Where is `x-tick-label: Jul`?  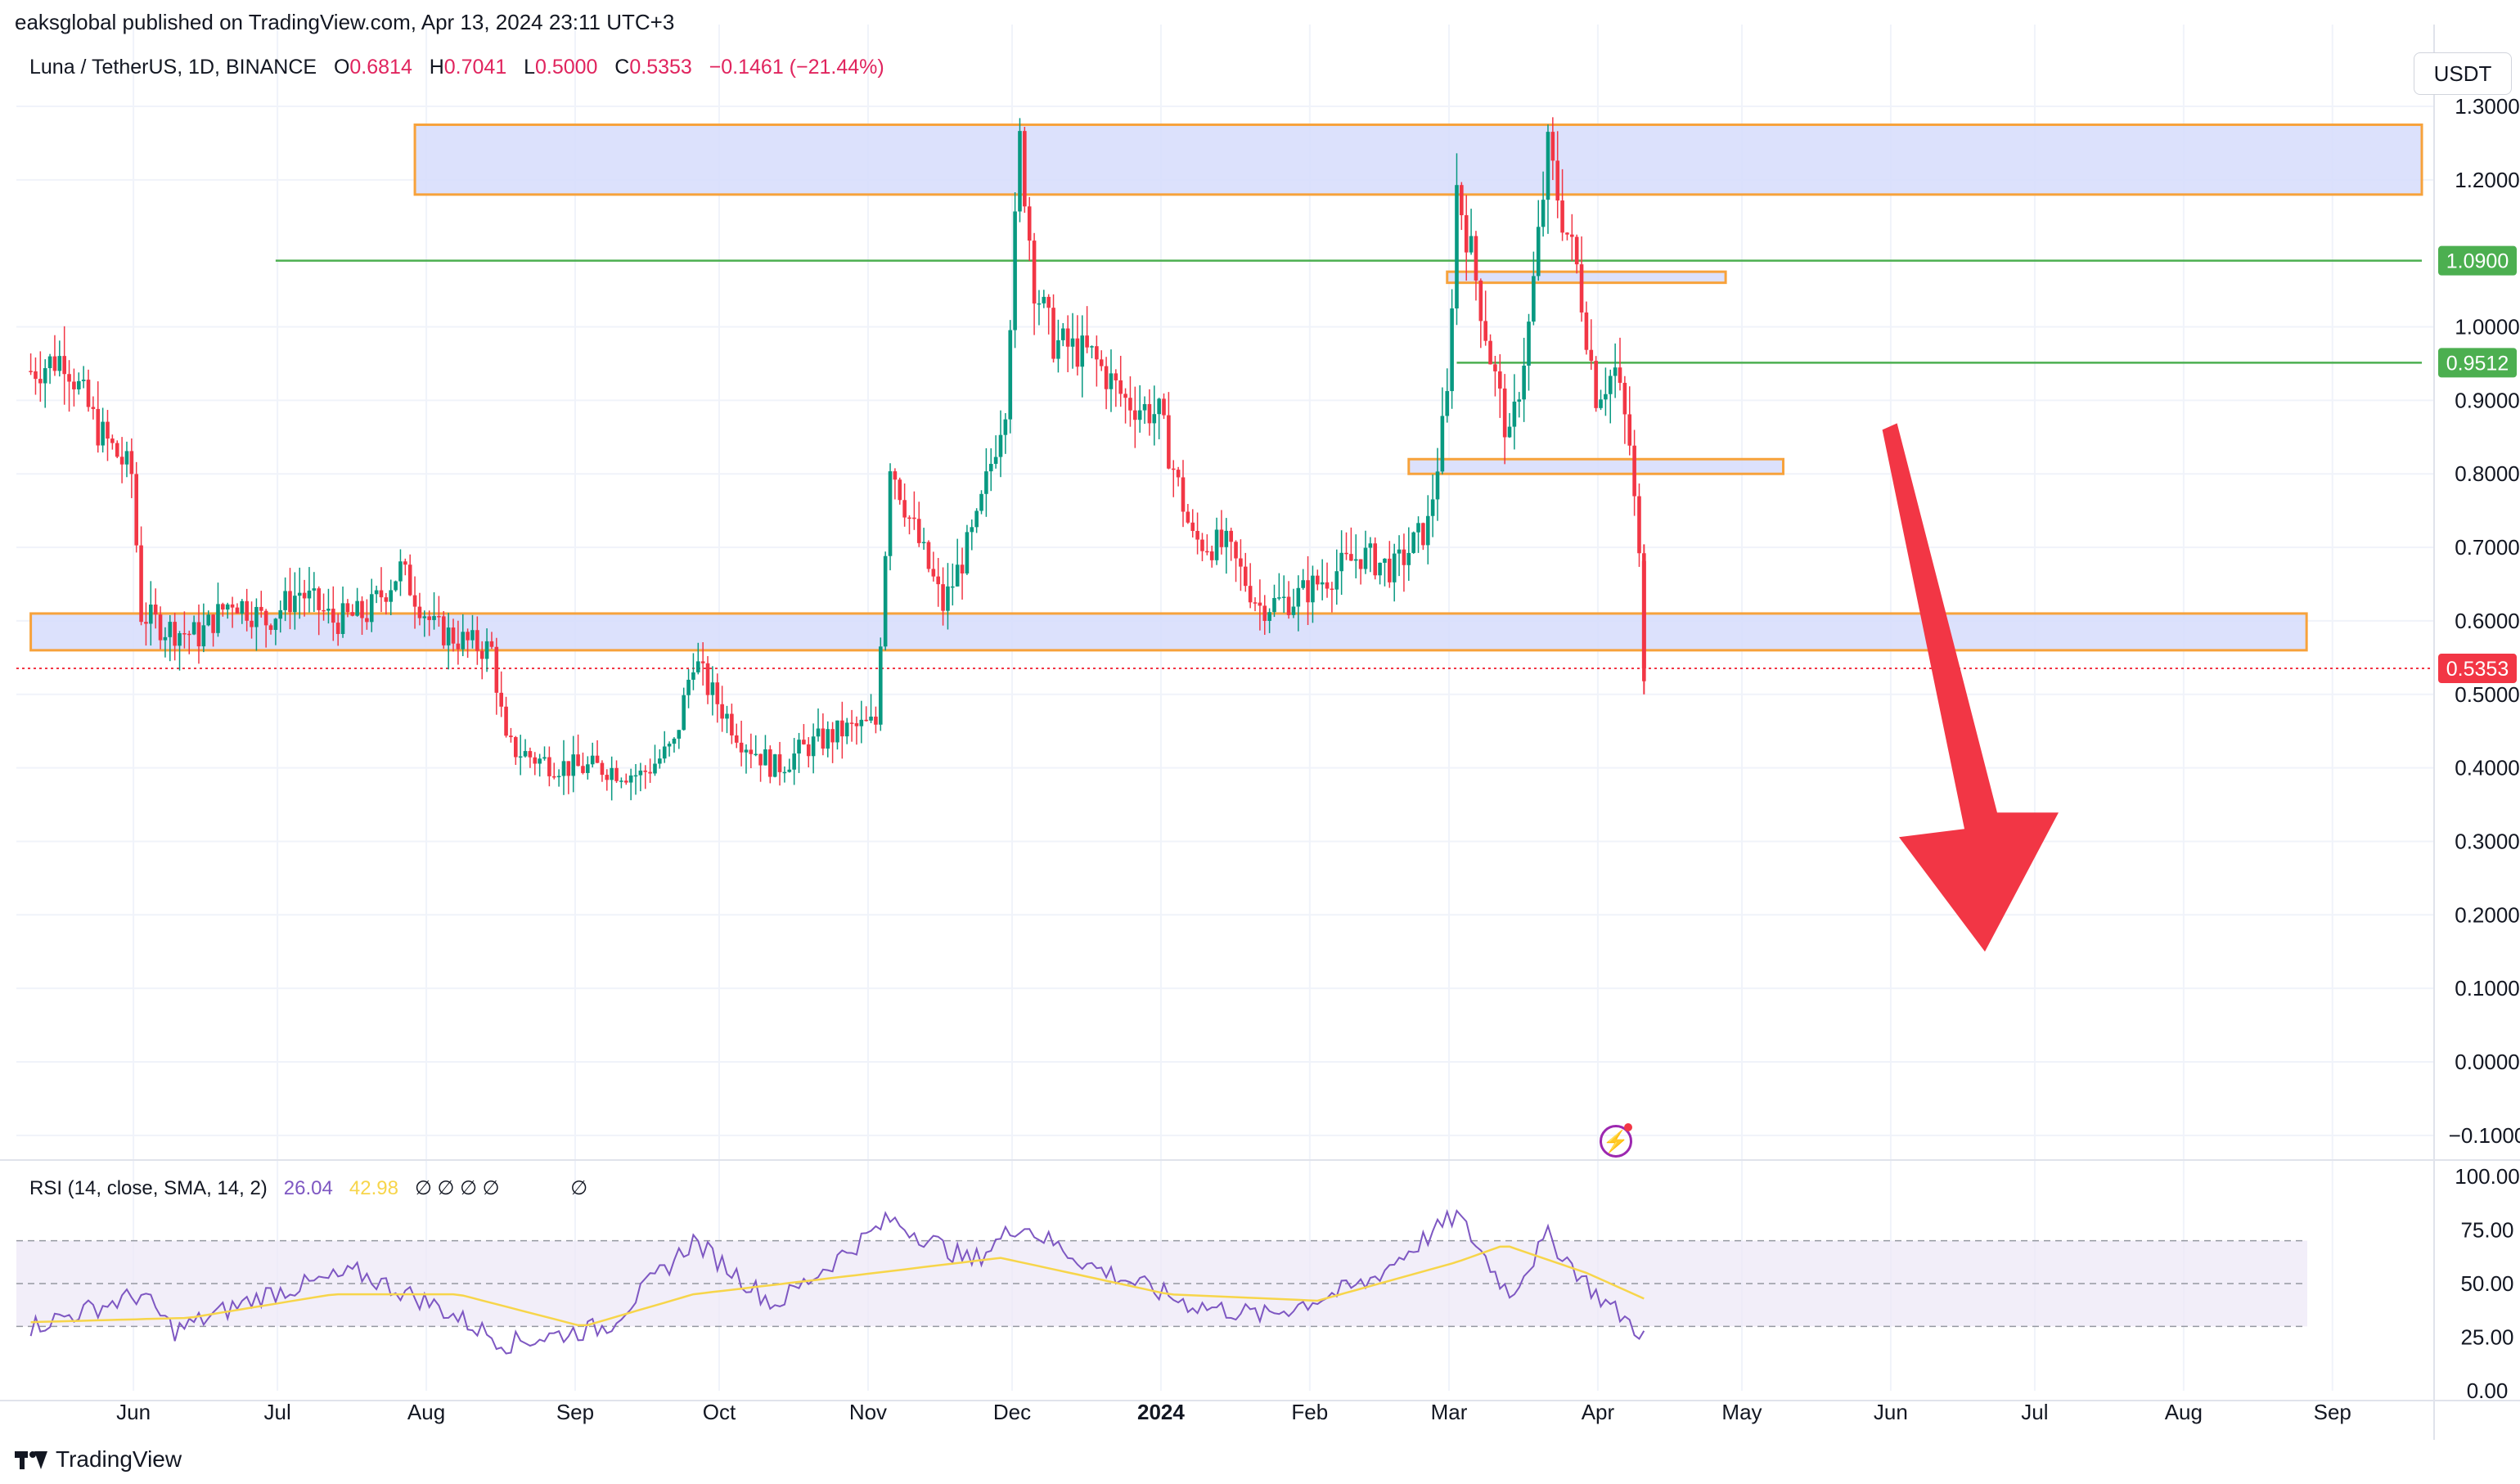 x-tick-label: Jul is located at coordinates (2035, 1412).